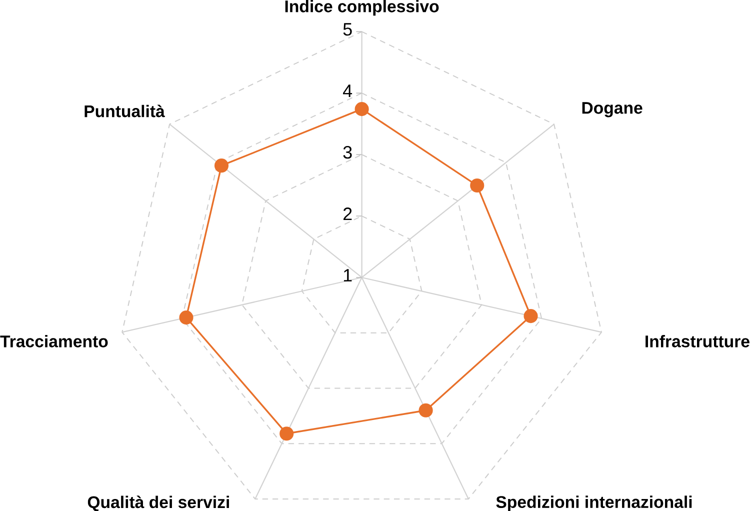 Image resolution: width=750 pixels, height=511 pixels. What do you see at coordinates (54, 341) in the screenshot?
I see `spoke-label: Tracciamento` at bounding box center [54, 341].